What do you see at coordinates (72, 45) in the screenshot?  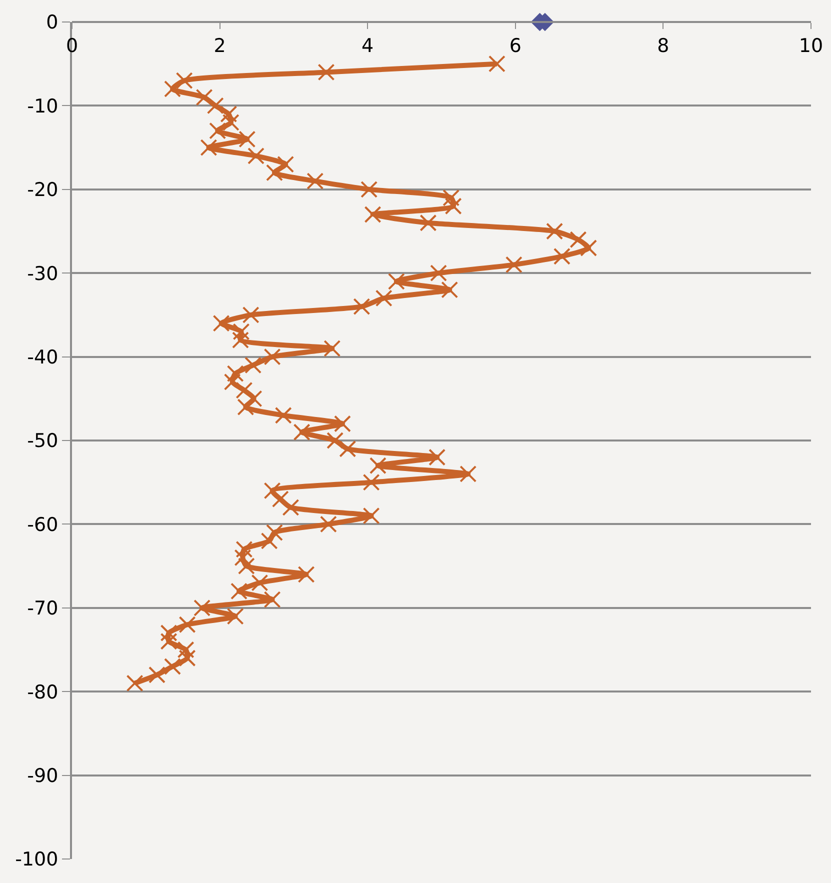 I see `x-tick-label: 0` at bounding box center [72, 45].